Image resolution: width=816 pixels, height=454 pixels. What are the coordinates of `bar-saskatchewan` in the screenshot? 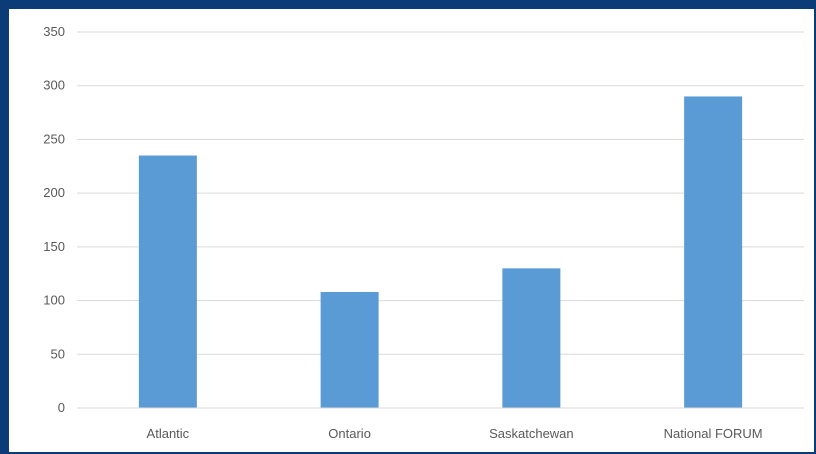 It's located at (531, 338).